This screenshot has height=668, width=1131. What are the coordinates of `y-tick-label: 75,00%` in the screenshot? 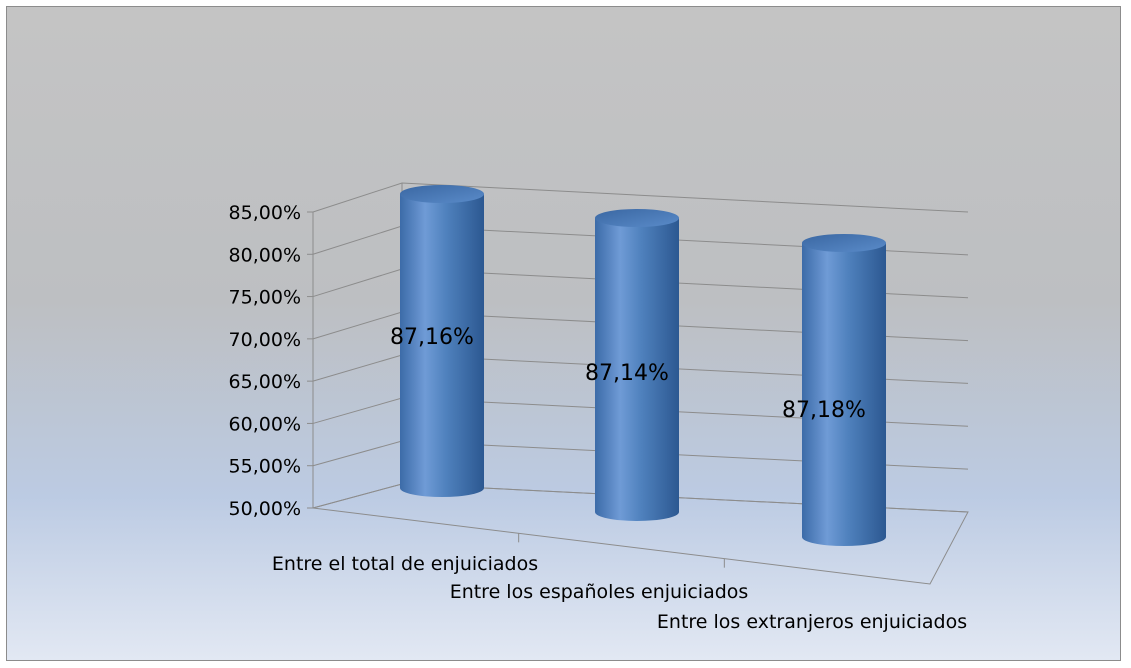 It's located at (265, 298).